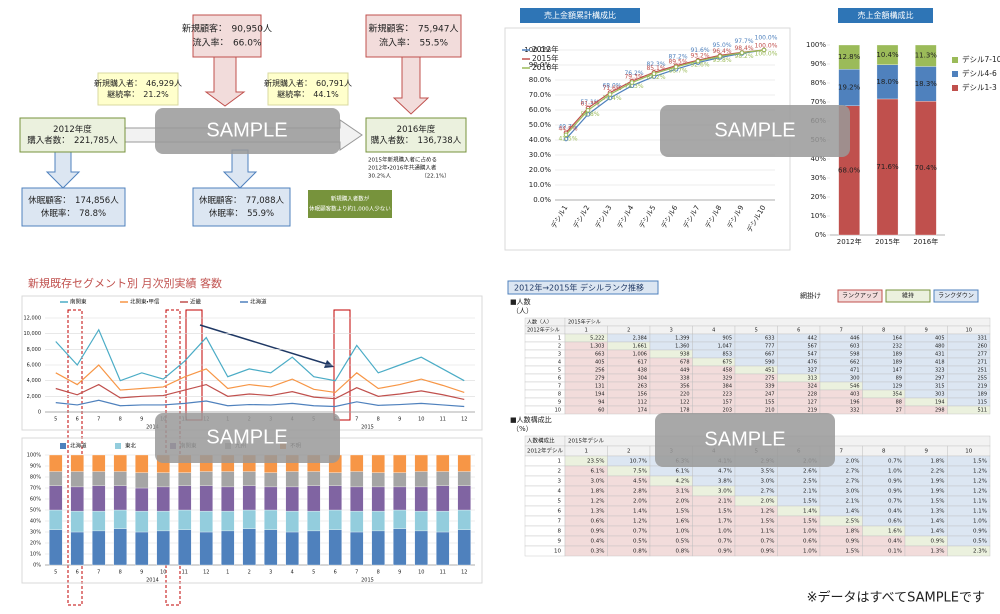  What do you see at coordinates (559, 395) in the screenshot?
I see `table-row-label: 8` at bounding box center [559, 395].